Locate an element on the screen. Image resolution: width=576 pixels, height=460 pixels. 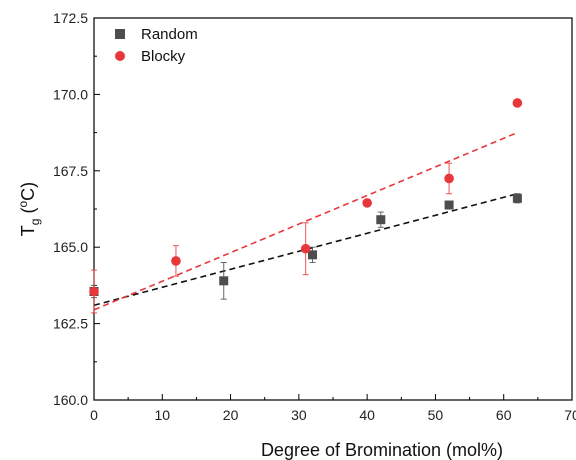
x-tick-label: 10 is located at coordinates (162, 415).